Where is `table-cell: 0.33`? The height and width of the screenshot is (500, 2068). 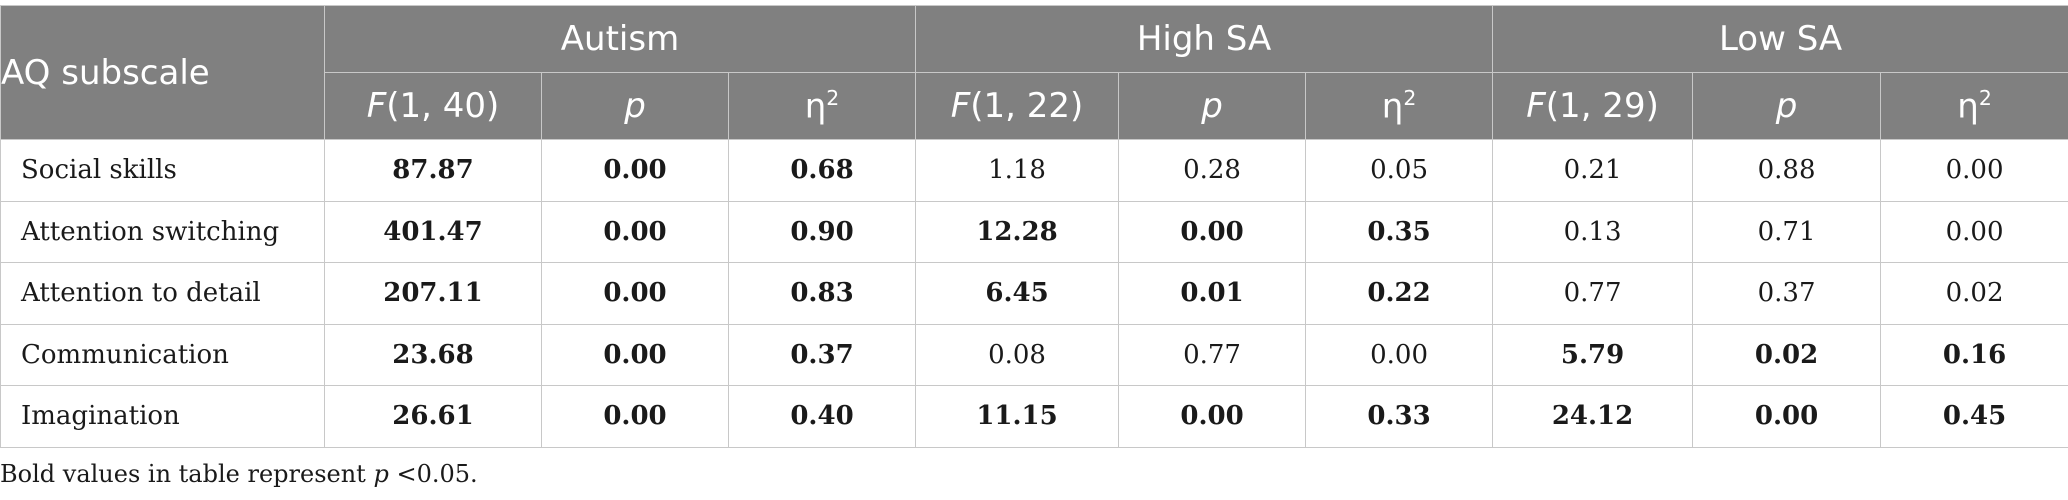 table-cell: 0.33 is located at coordinates (1399, 416).